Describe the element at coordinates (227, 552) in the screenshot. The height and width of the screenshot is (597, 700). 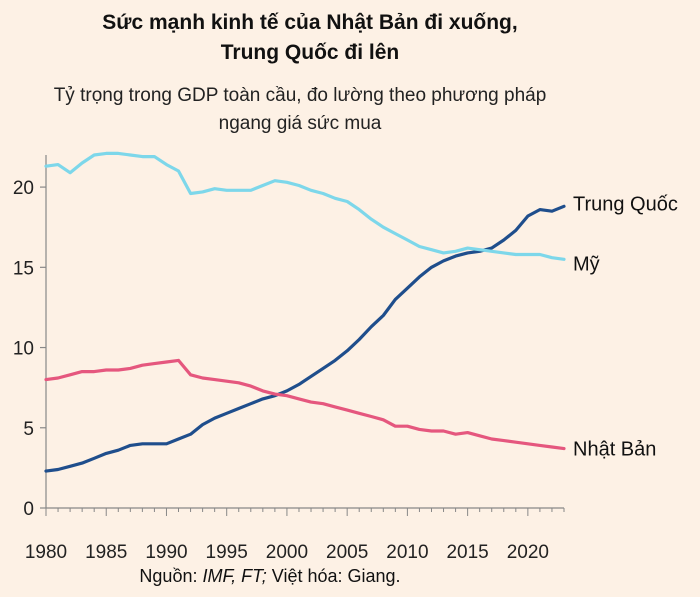
I see `x-tick-label: 1995` at that location.